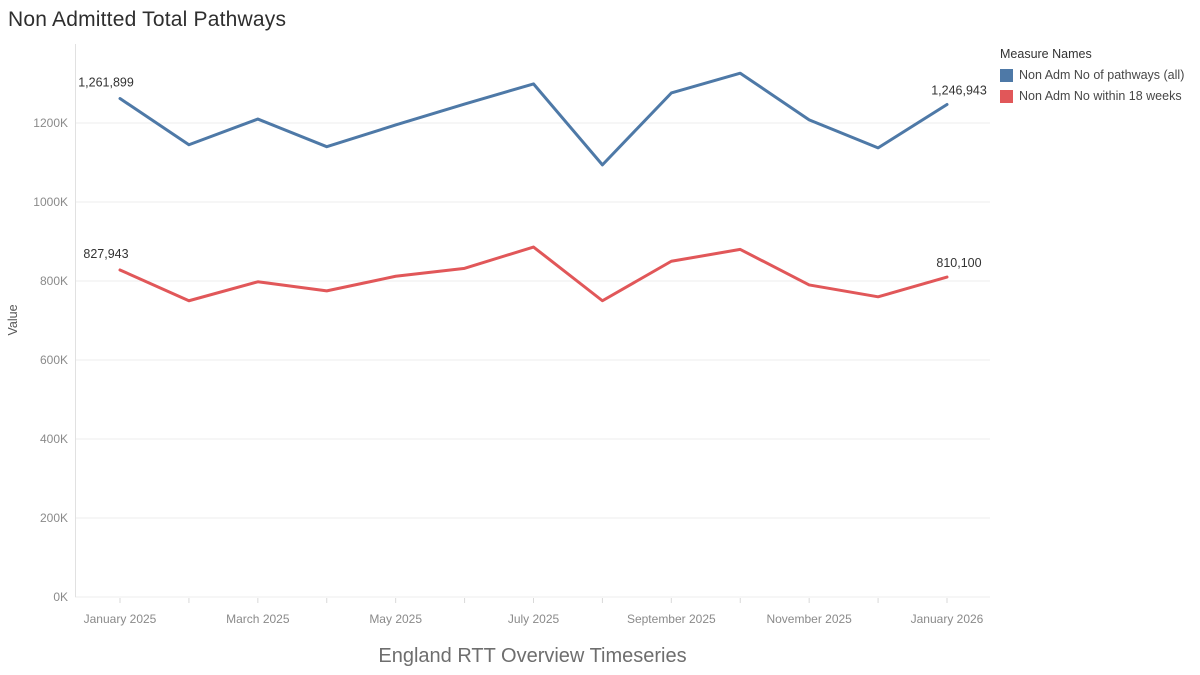 The image size is (1200, 675). I want to click on legend-item-pathways-all: Non Adm No of pathways (all), so click(1099, 75).